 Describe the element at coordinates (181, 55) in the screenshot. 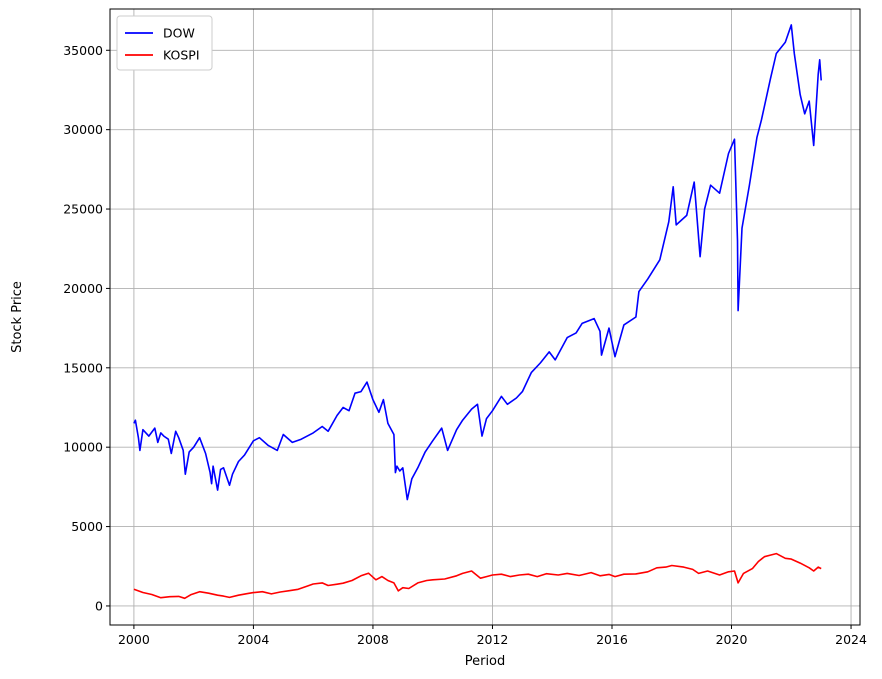

I see `legend-label-kospi: KOSPI` at that location.